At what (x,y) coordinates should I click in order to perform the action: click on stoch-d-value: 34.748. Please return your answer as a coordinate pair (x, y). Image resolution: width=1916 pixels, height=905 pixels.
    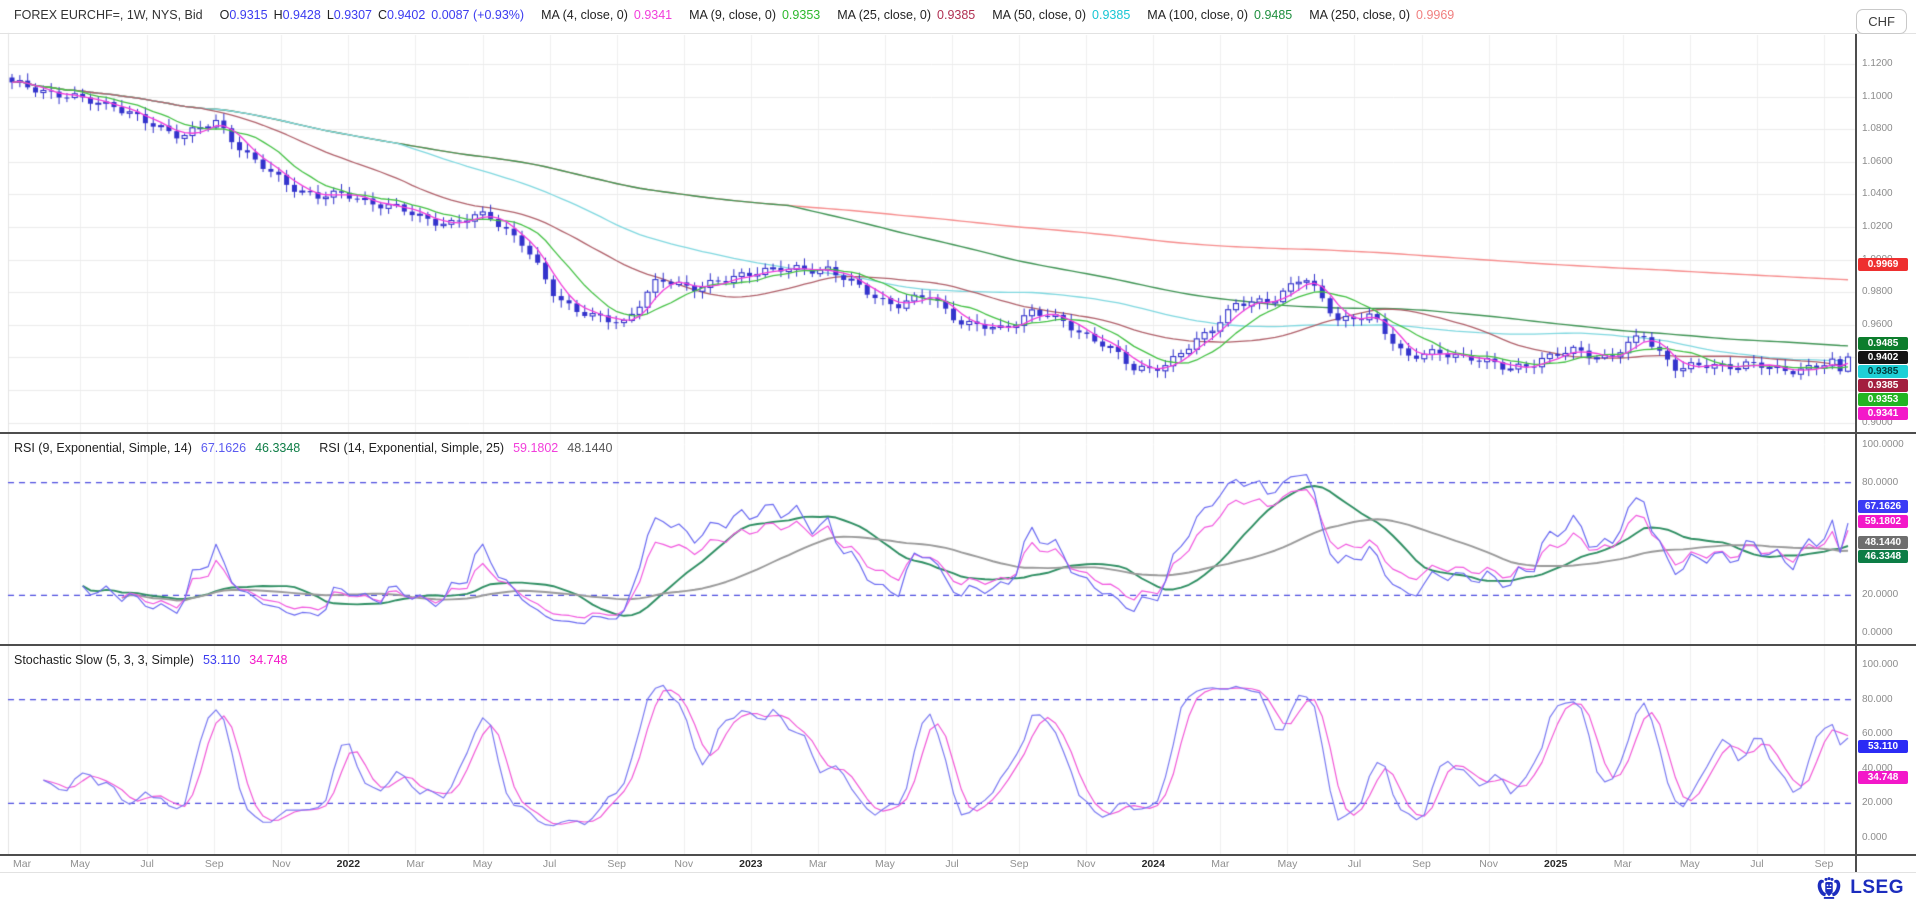
    Looking at the image, I should click on (268, 660).